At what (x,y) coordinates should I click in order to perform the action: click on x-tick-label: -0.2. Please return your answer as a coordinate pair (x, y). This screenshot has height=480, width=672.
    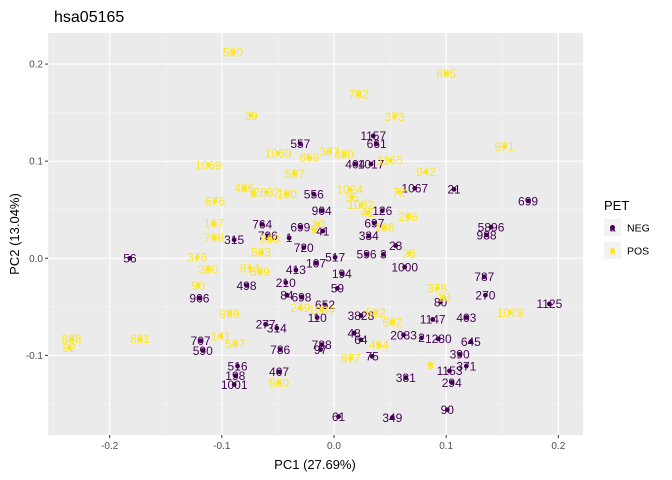
    Looking at the image, I should click on (110, 446).